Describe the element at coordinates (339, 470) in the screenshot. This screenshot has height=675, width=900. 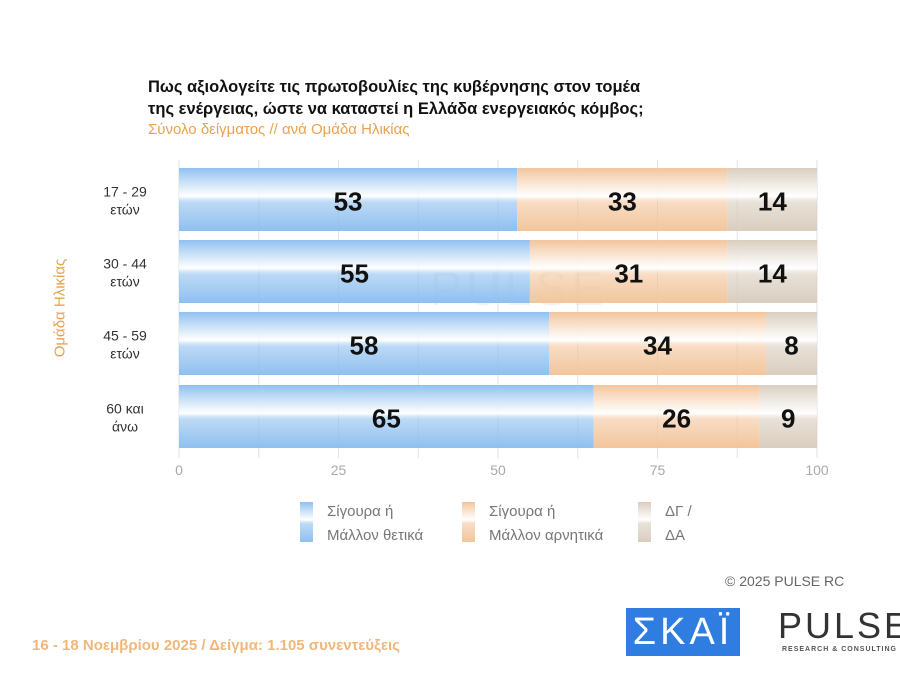
I see `x-tick-label: 25` at that location.